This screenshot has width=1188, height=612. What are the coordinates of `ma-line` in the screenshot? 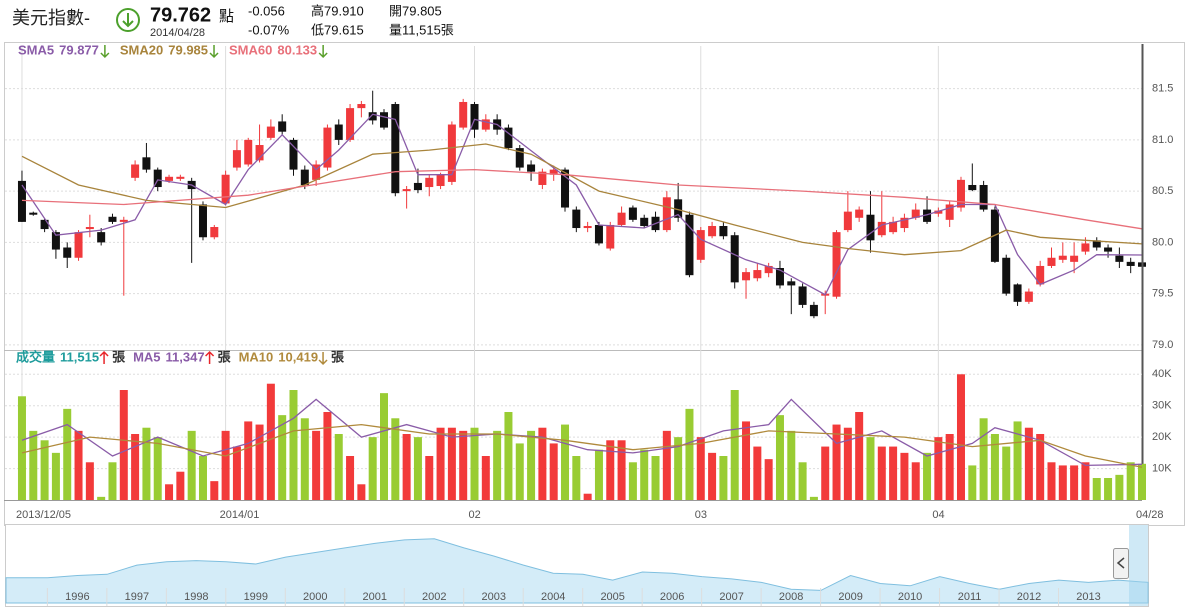 It's located at (582, 445).